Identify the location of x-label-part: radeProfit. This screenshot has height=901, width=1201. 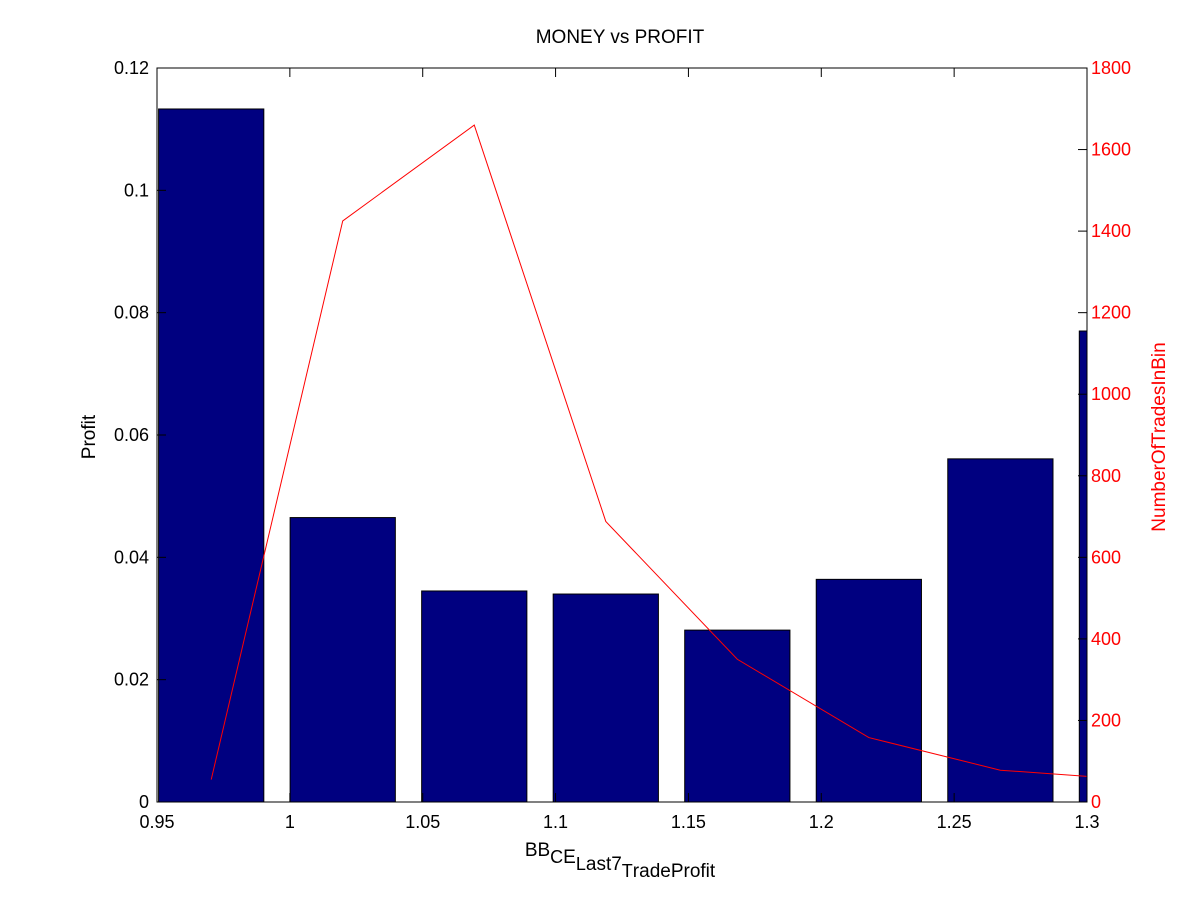
(674, 871).